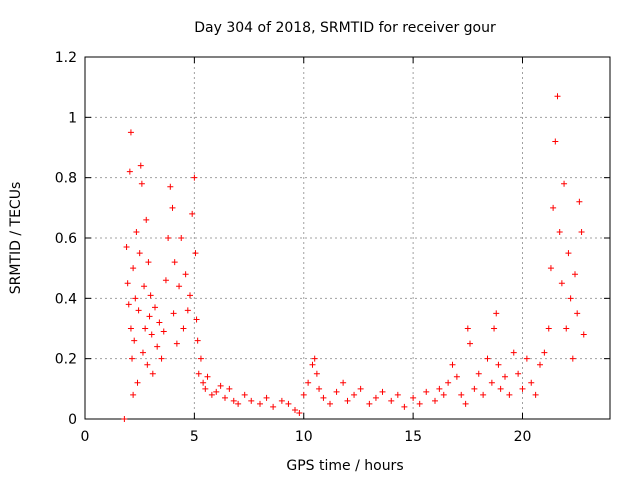  Describe the element at coordinates (523, 437) in the screenshot. I see `x-tick-label: 20` at that location.